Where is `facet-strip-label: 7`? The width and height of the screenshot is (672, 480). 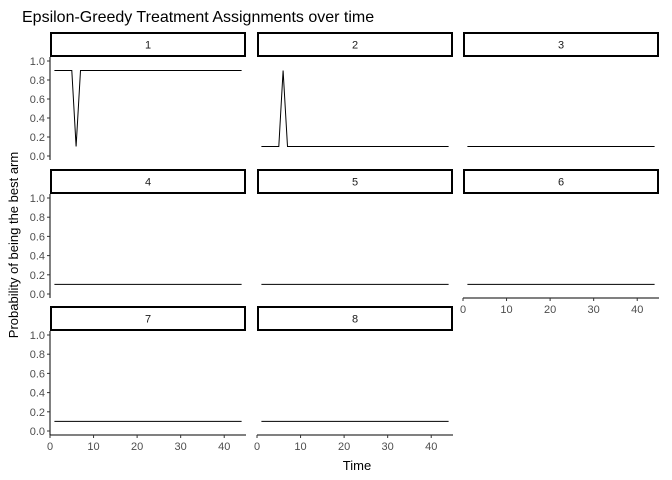 facet-strip-label: 7 is located at coordinates (148, 320).